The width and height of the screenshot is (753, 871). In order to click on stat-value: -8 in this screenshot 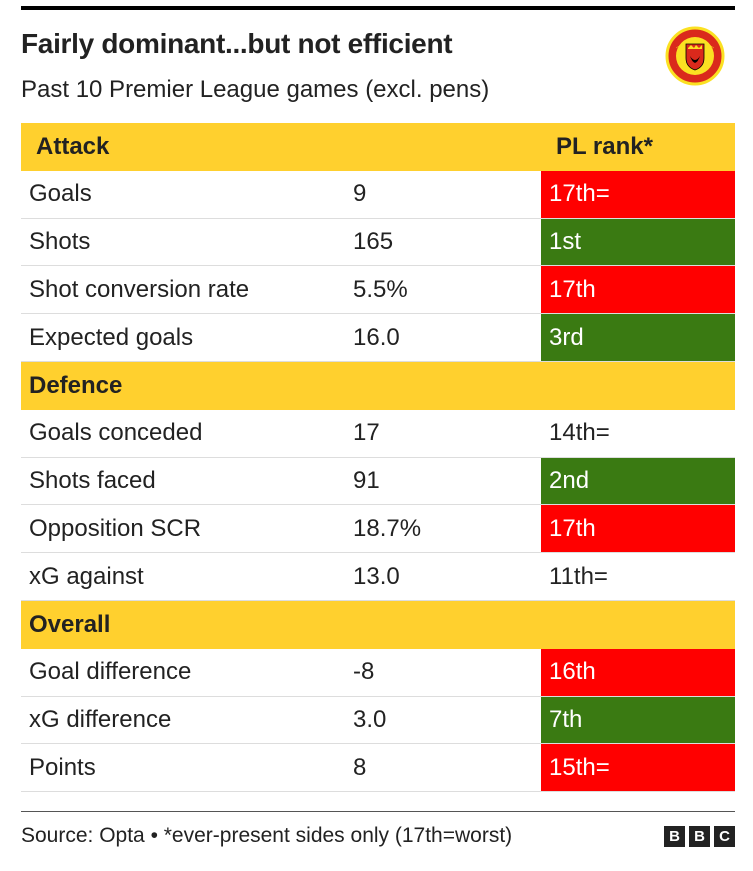, I will do `click(364, 672)`.